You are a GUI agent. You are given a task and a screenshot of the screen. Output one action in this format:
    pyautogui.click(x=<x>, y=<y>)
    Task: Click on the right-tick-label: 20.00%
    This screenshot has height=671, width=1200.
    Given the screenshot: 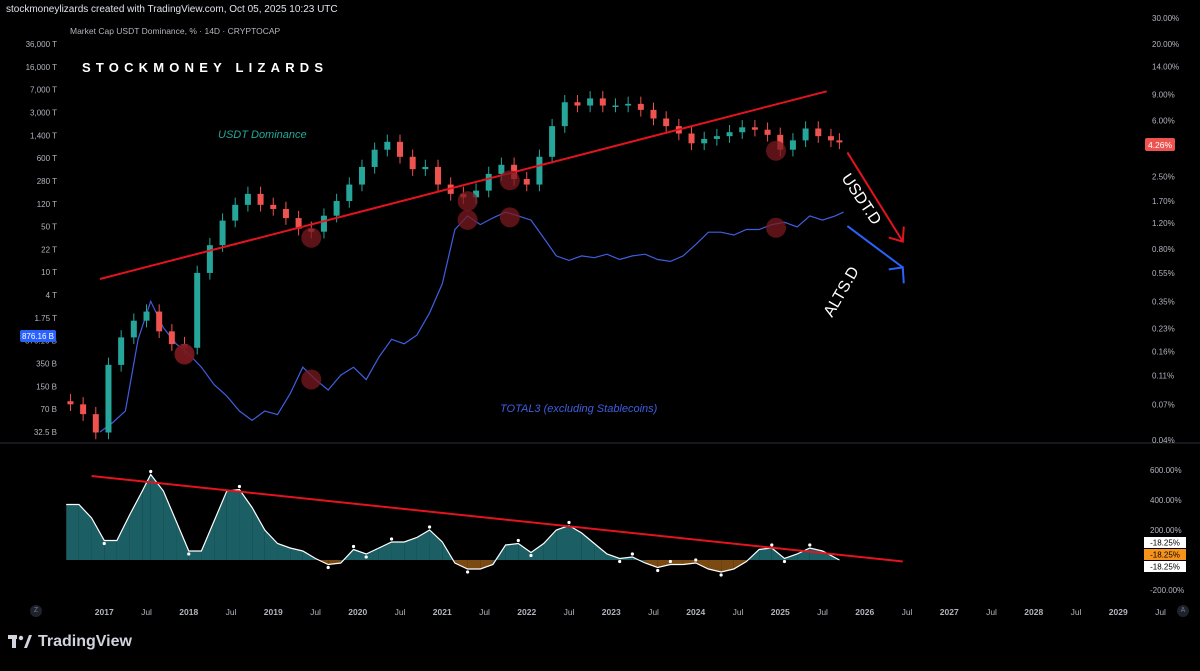 What is the action you would take?
    pyautogui.click(x=1165, y=44)
    